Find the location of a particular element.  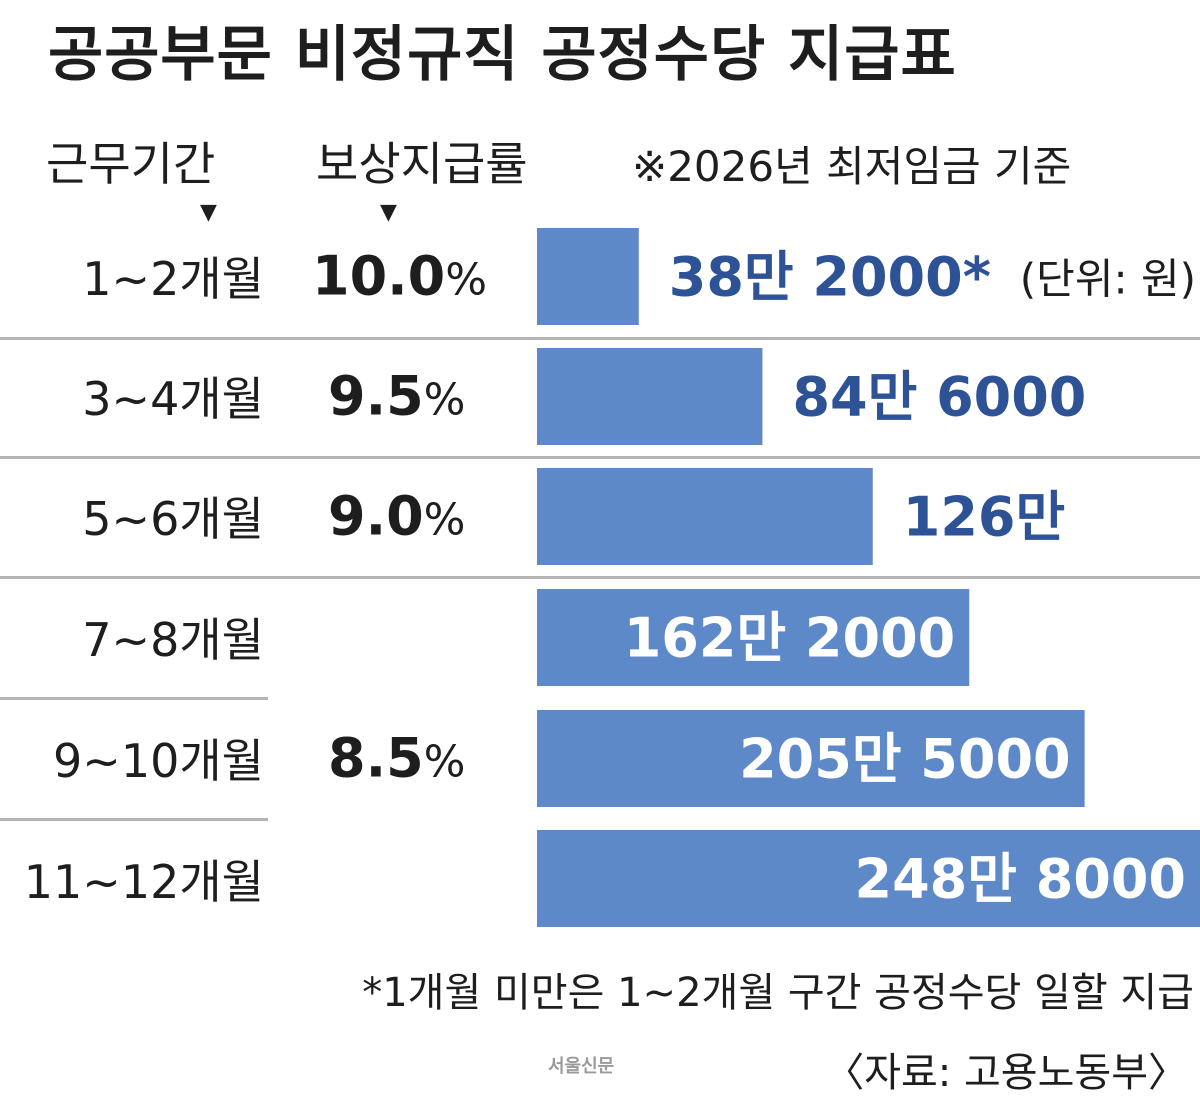

period-label: 3~4개월 is located at coordinates (173, 399).